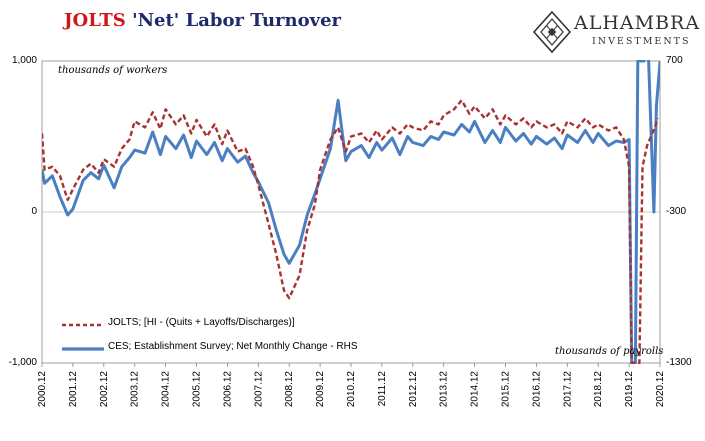 The image size is (705, 441). Describe the element at coordinates (73, 389) in the screenshot. I see `x-tick-label: 2001.12` at that location.